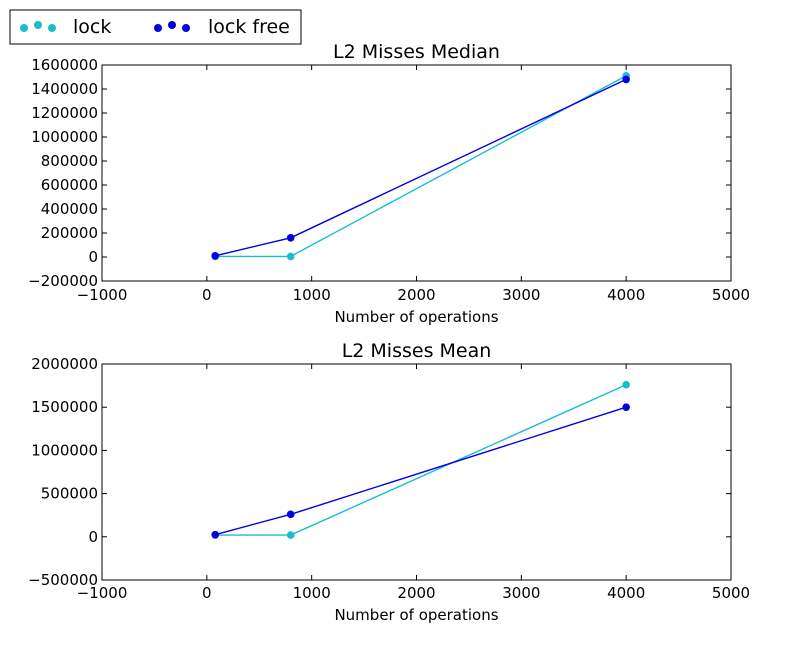 The image size is (812, 645). I want to click on y-tick-label: 1200000, so click(64, 113).